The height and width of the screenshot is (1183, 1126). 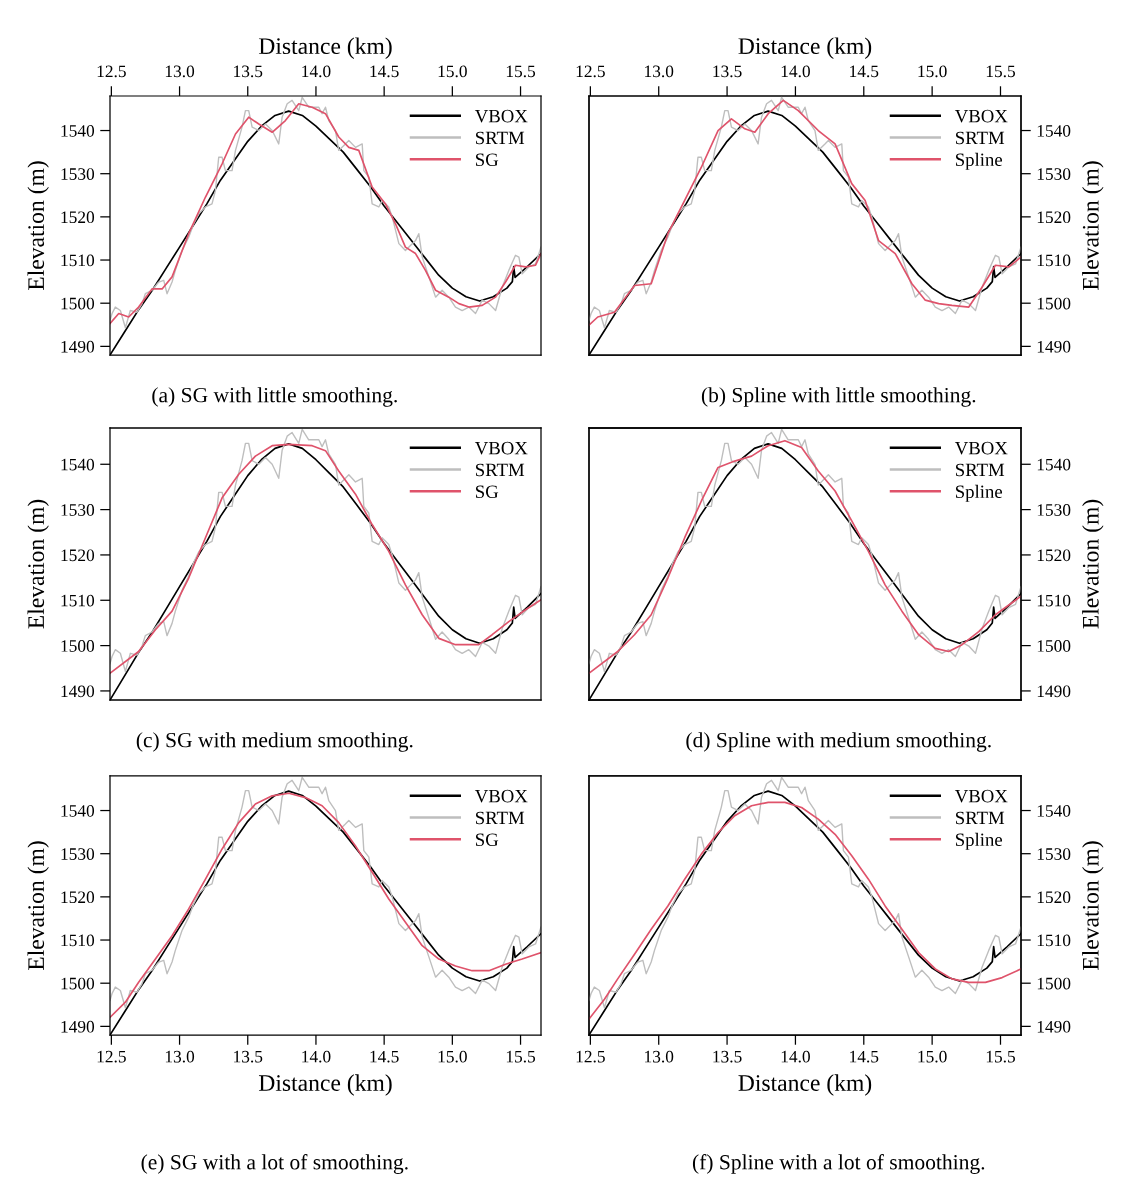 I want to click on text: (c) SG with medium smoothing., so click(x=274, y=742).